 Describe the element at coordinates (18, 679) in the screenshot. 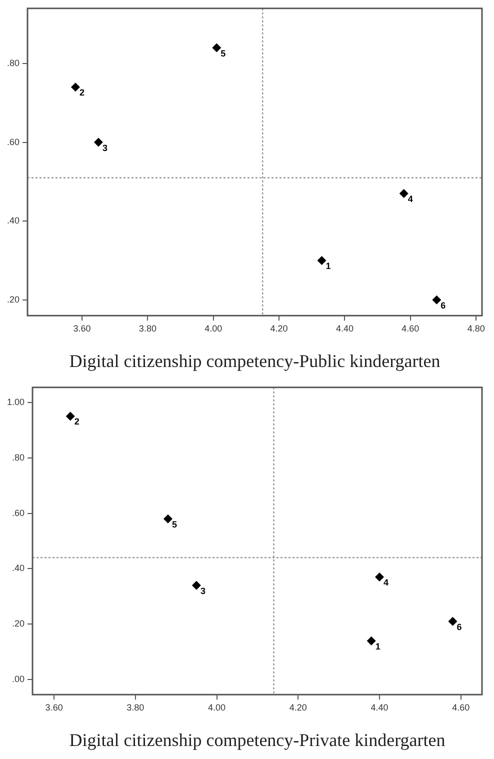

I see `y-tick-label: .00` at that location.